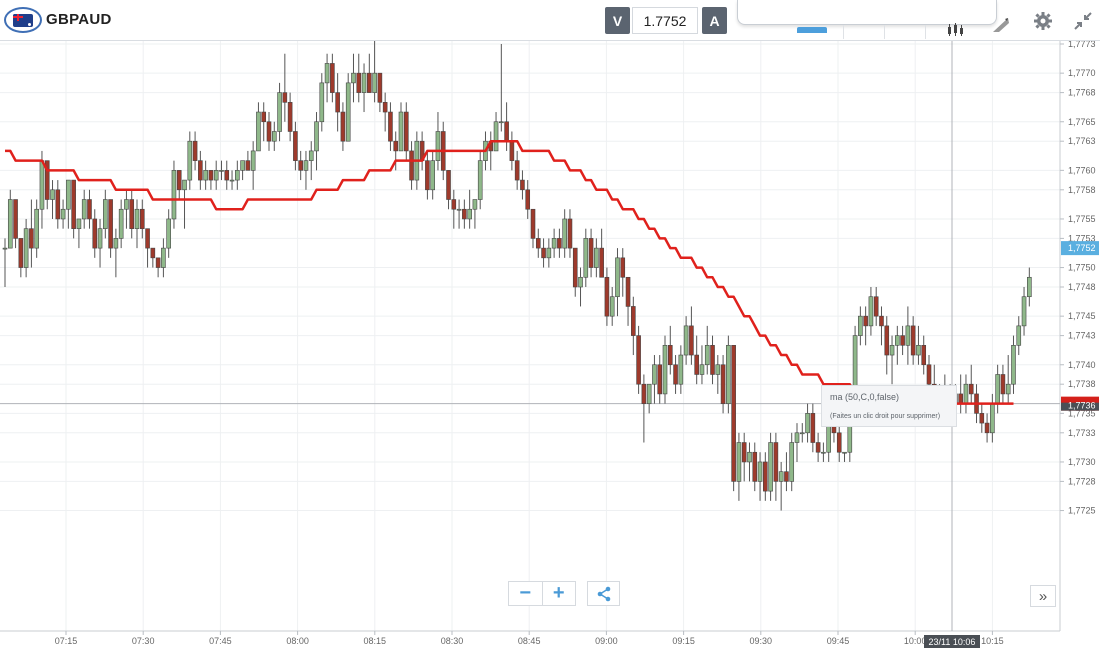 Image resolution: width=1100 pixels, height=659 pixels. I want to click on x-tick-label: 07:45, so click(220, 641).